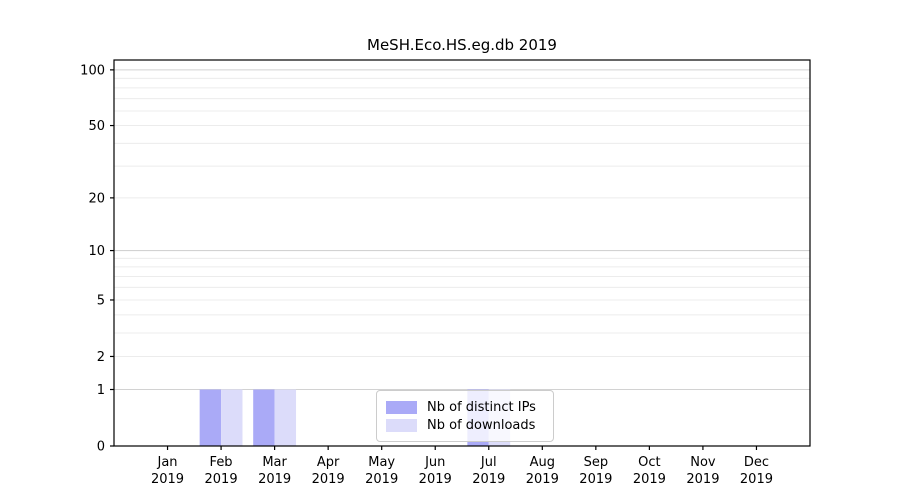 This screenshot has height=500, width=900. Describe the element at coordinates (210, 417) in the screenshot. I see `bar-distinct-ips-feb` at that location.